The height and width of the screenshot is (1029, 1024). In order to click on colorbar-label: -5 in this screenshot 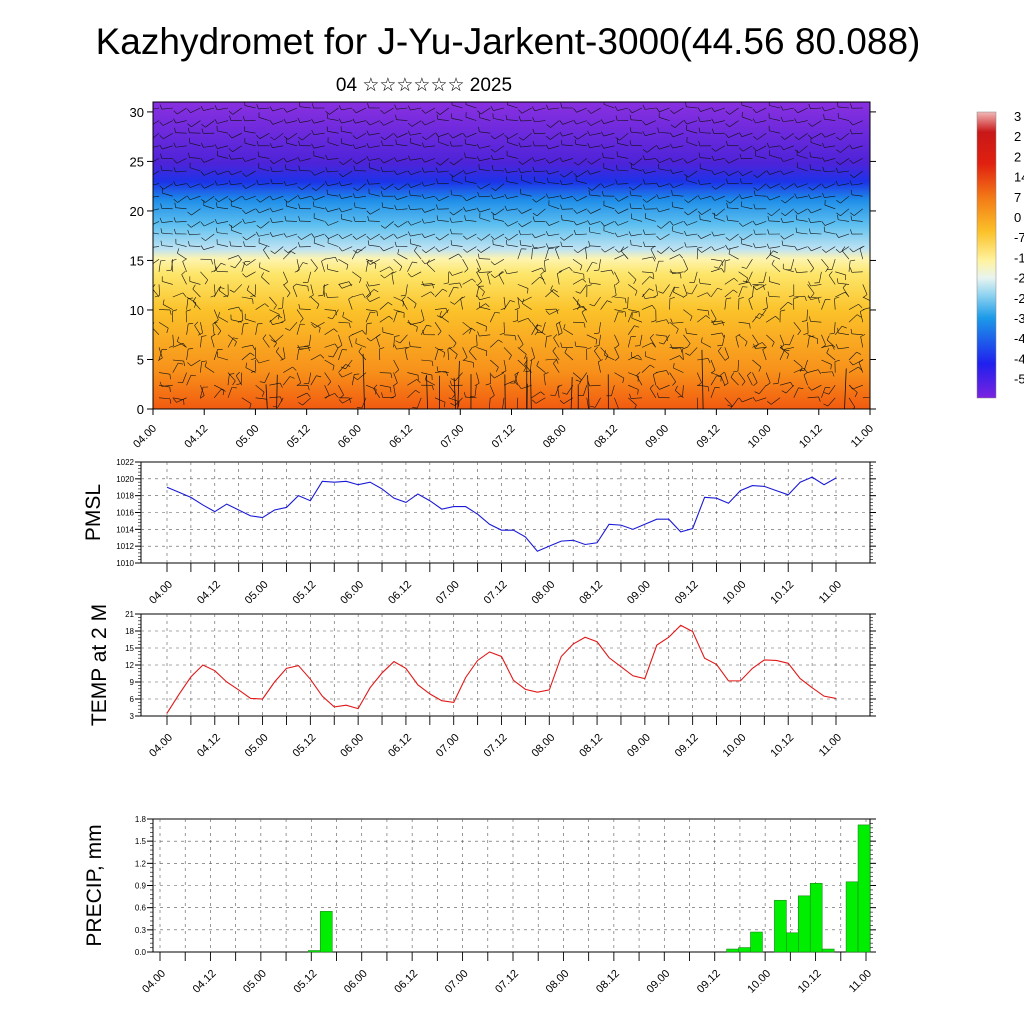, I will do `click(1019, 379)`.